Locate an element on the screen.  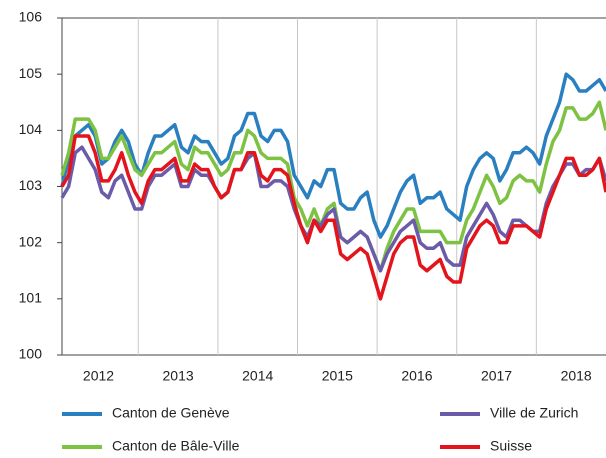
x-tick-label: 2013 is located at coordinates (178, 376).